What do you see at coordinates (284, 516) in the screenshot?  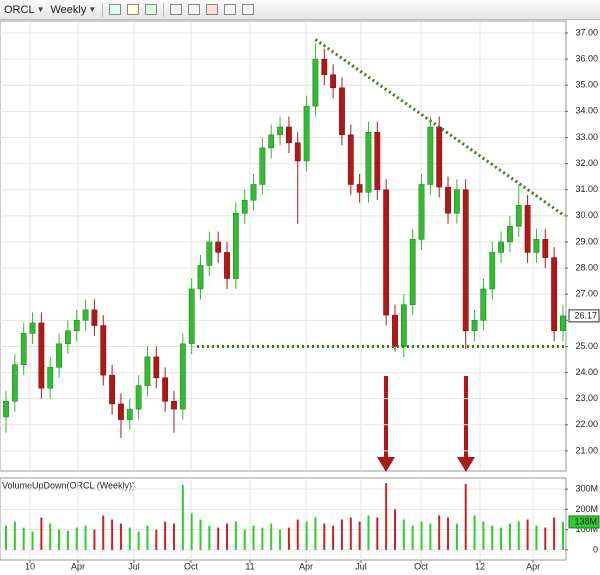 I see `volume-bars` at bounding box center [284, 516].